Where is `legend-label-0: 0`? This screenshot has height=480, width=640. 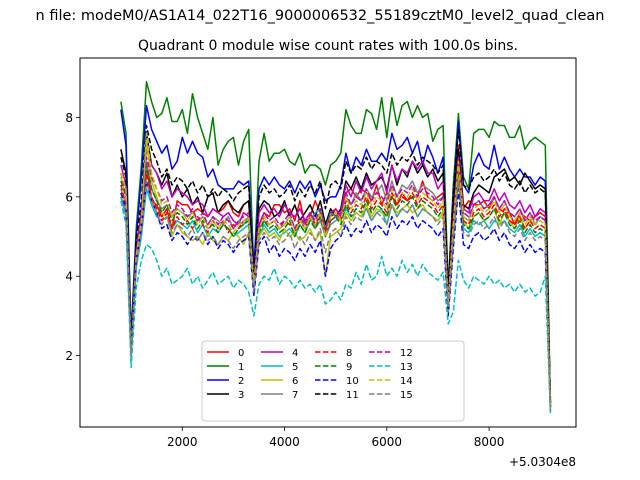 legend-label-0: 0 is located at coordinates (241, 353).